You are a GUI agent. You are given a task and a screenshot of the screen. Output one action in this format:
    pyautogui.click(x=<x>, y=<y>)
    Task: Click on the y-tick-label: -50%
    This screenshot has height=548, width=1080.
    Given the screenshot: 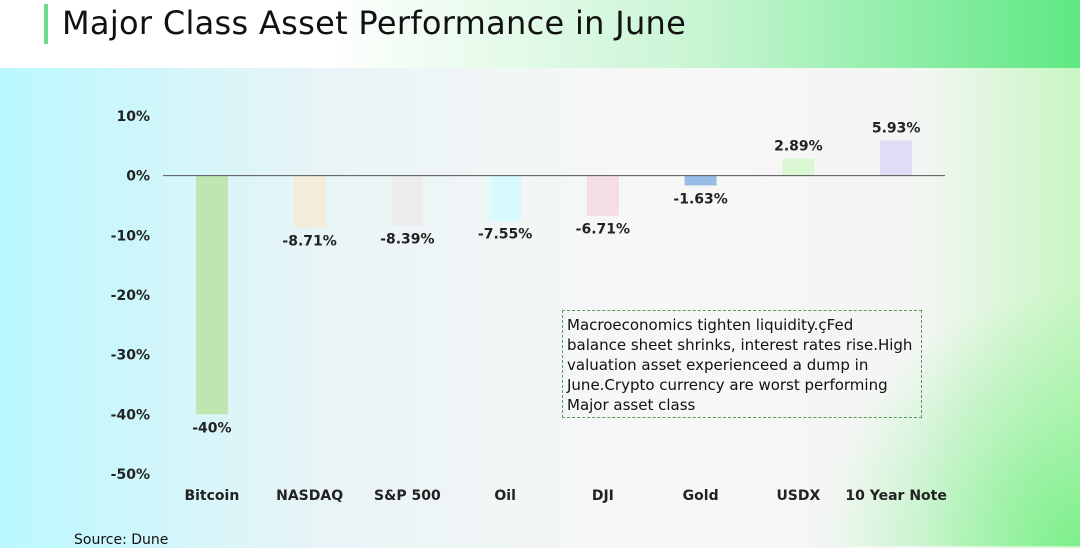 What is the action you would take?
    pyautogui.click(x=130, y=475)
    